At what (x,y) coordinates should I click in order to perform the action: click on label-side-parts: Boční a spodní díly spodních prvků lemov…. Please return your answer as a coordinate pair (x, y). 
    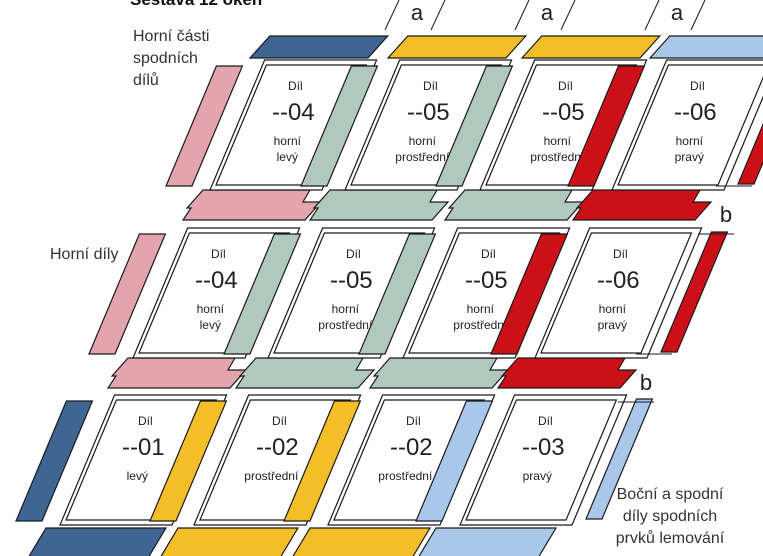
    Looking at the image, I should click on (670, 517).